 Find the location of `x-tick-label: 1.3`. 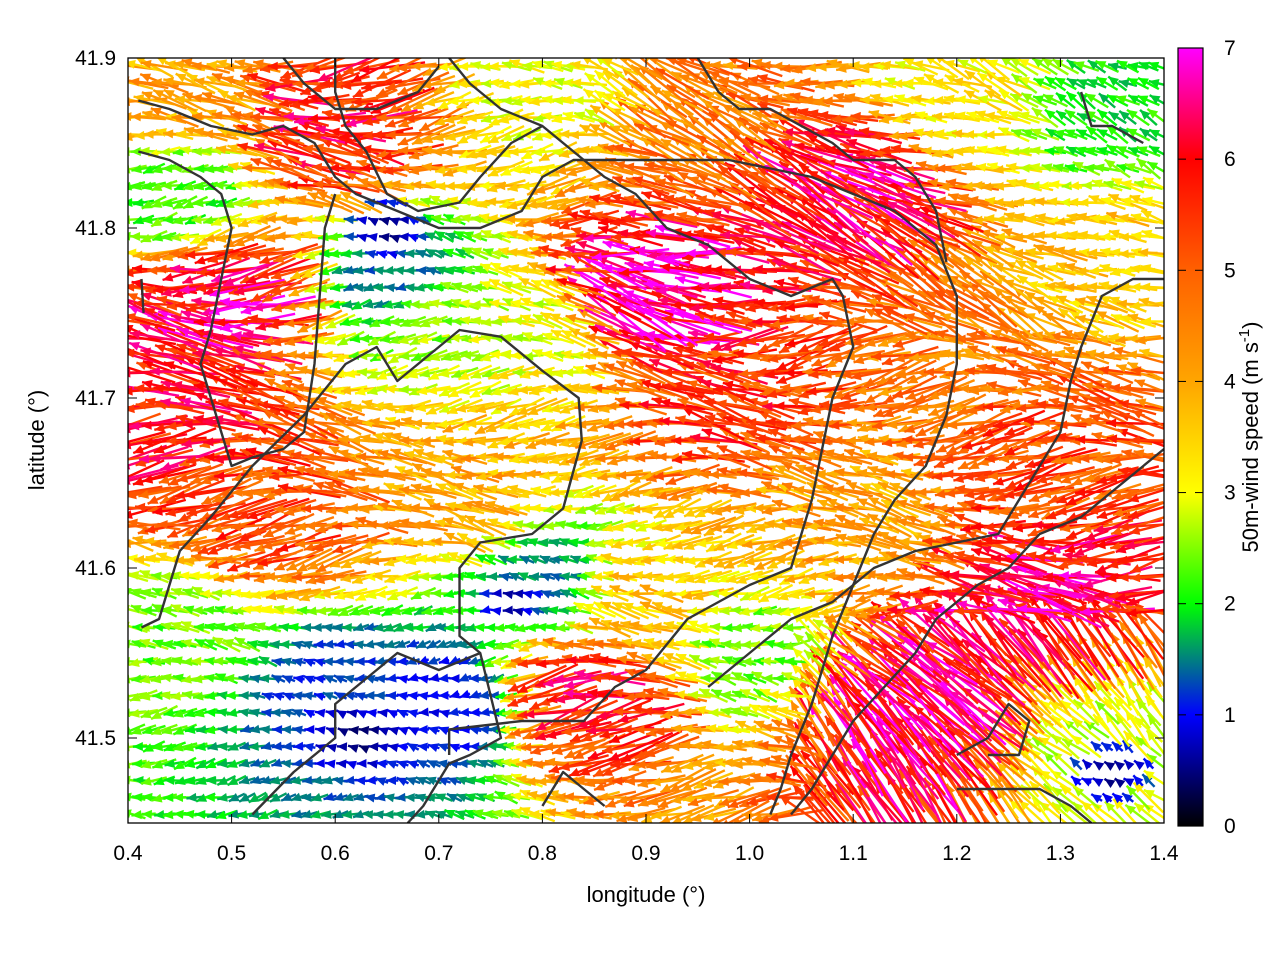

x-tick-label: 1.3 is located at coordinates (1060, 853).